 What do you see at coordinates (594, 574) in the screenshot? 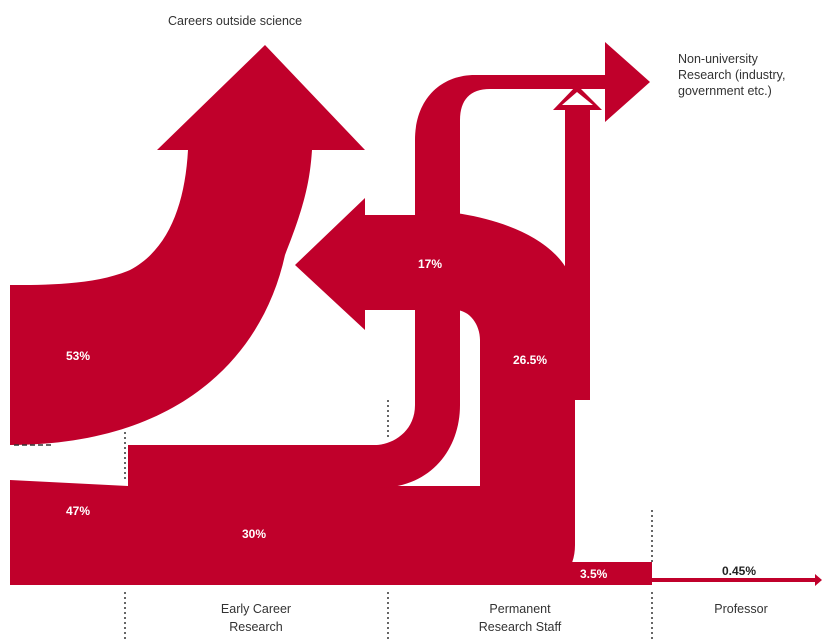
I see `label-3-5-percent: 3.5%` at bounding box center [594, 574].